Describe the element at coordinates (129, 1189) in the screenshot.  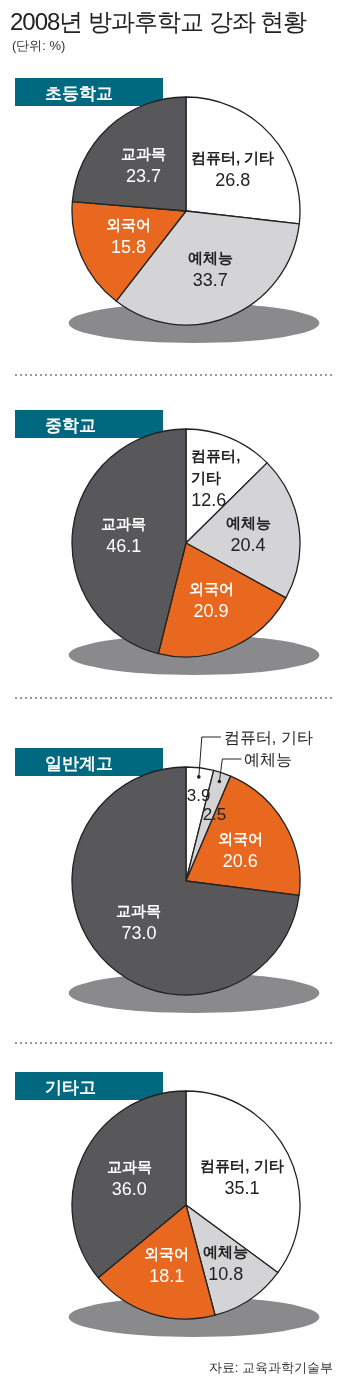
I see `data-label: 36.0` at that location.